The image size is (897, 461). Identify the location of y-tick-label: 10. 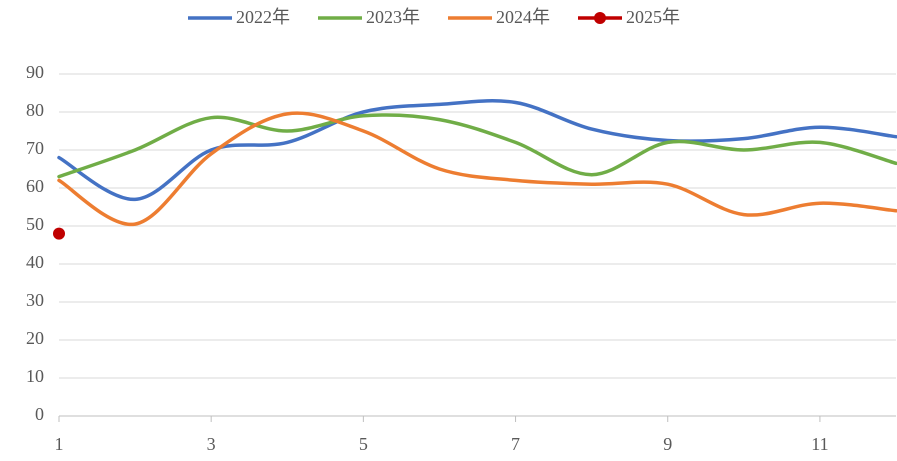
(35, 376).